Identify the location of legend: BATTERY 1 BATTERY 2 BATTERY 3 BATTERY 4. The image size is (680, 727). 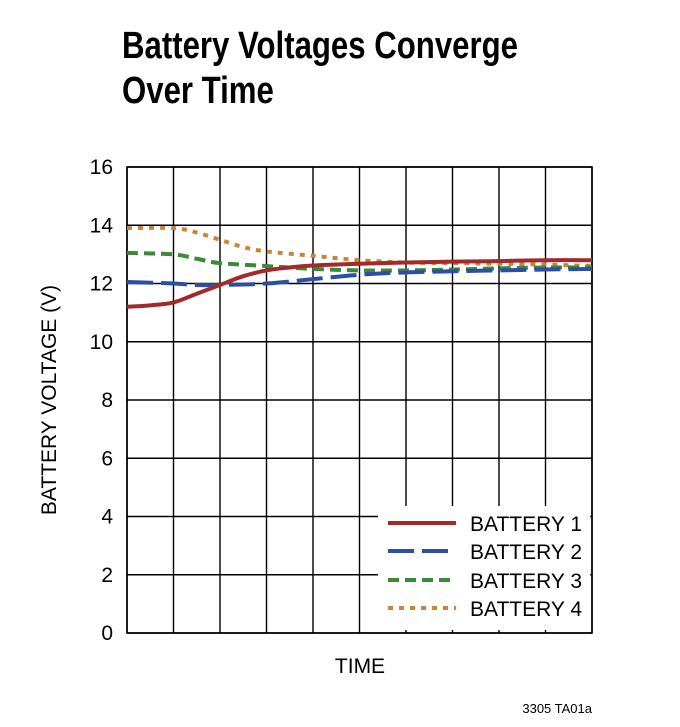
(484, 568).